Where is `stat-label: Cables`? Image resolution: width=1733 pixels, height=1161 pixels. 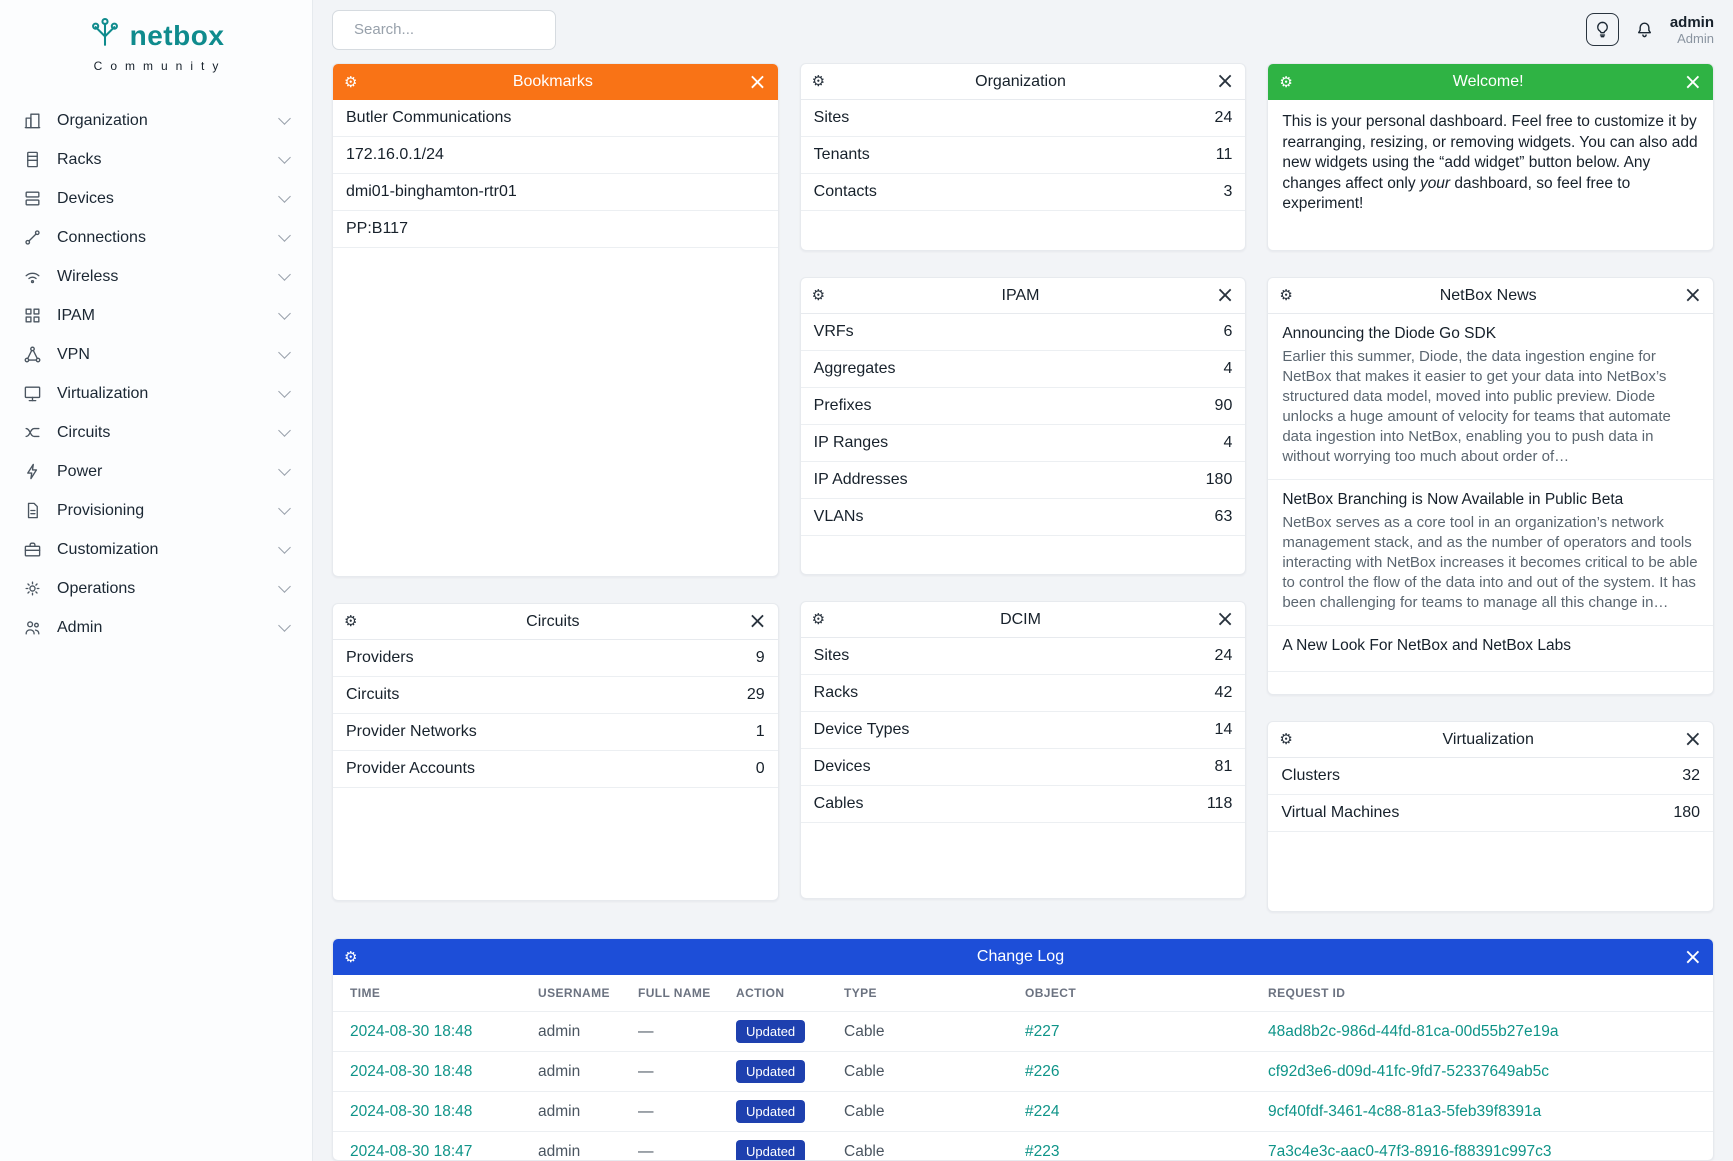
stat-label: Cables is located at coordinates (838, 804).